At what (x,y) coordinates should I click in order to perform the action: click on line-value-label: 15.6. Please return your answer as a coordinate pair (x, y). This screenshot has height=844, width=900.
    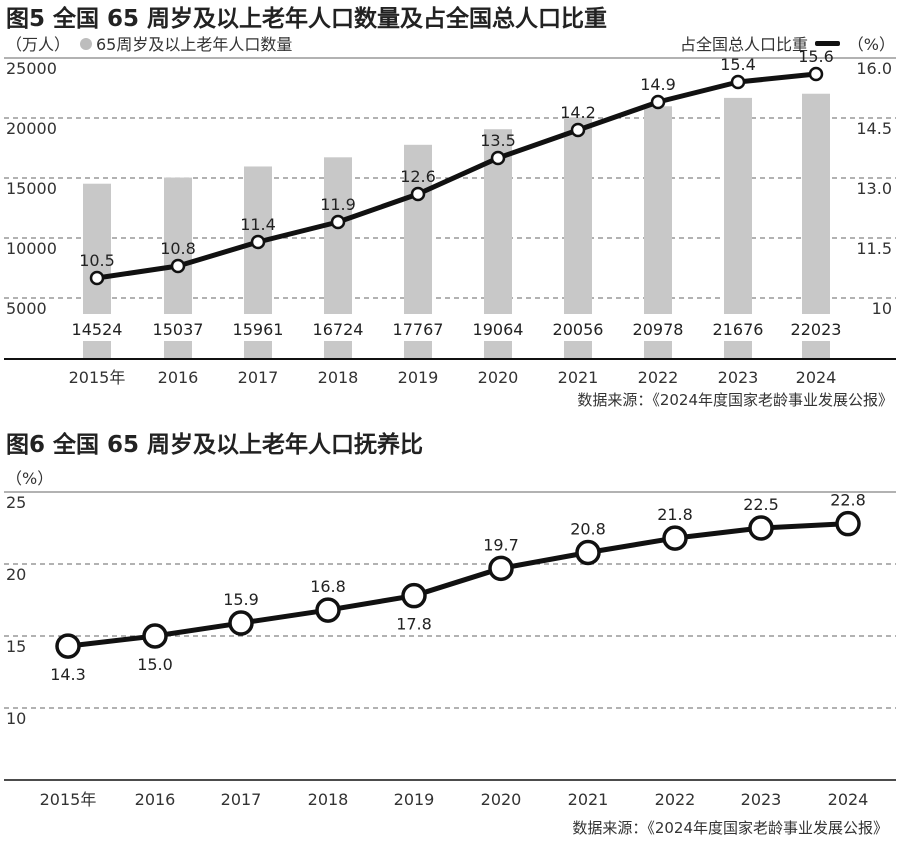
    Looking at the image, I should click on (816, 56).